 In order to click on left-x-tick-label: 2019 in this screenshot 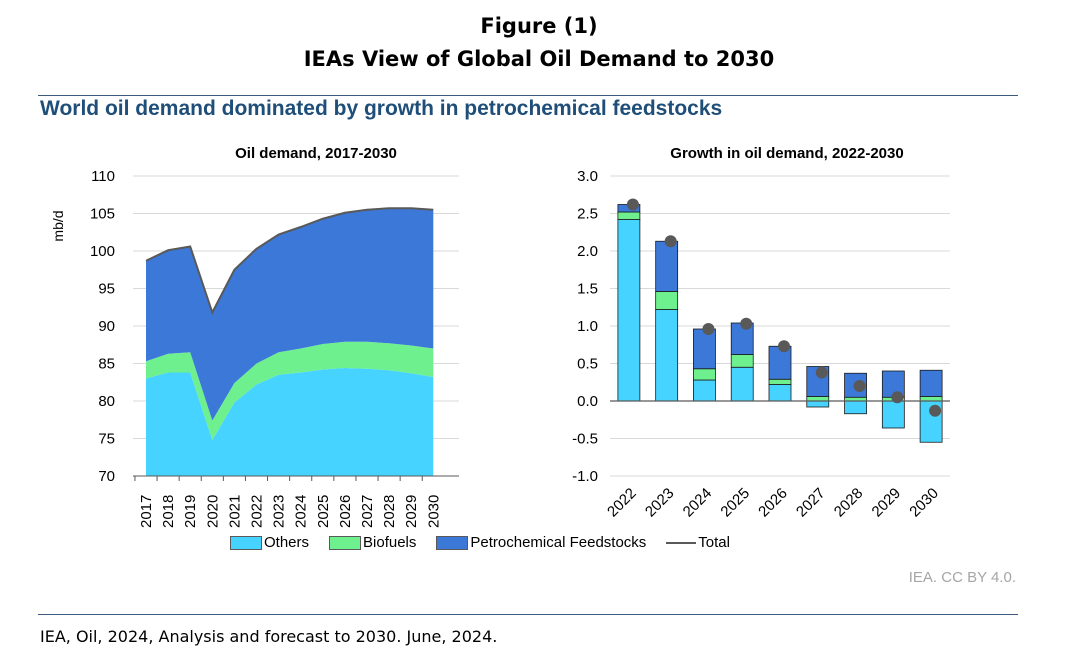, I will do `click(190, 511)`.